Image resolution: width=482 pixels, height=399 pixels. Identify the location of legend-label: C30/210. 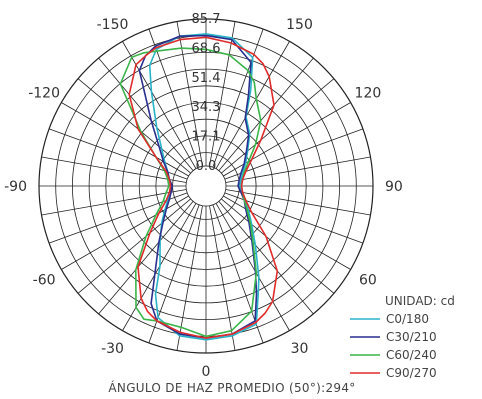
(411, 337).